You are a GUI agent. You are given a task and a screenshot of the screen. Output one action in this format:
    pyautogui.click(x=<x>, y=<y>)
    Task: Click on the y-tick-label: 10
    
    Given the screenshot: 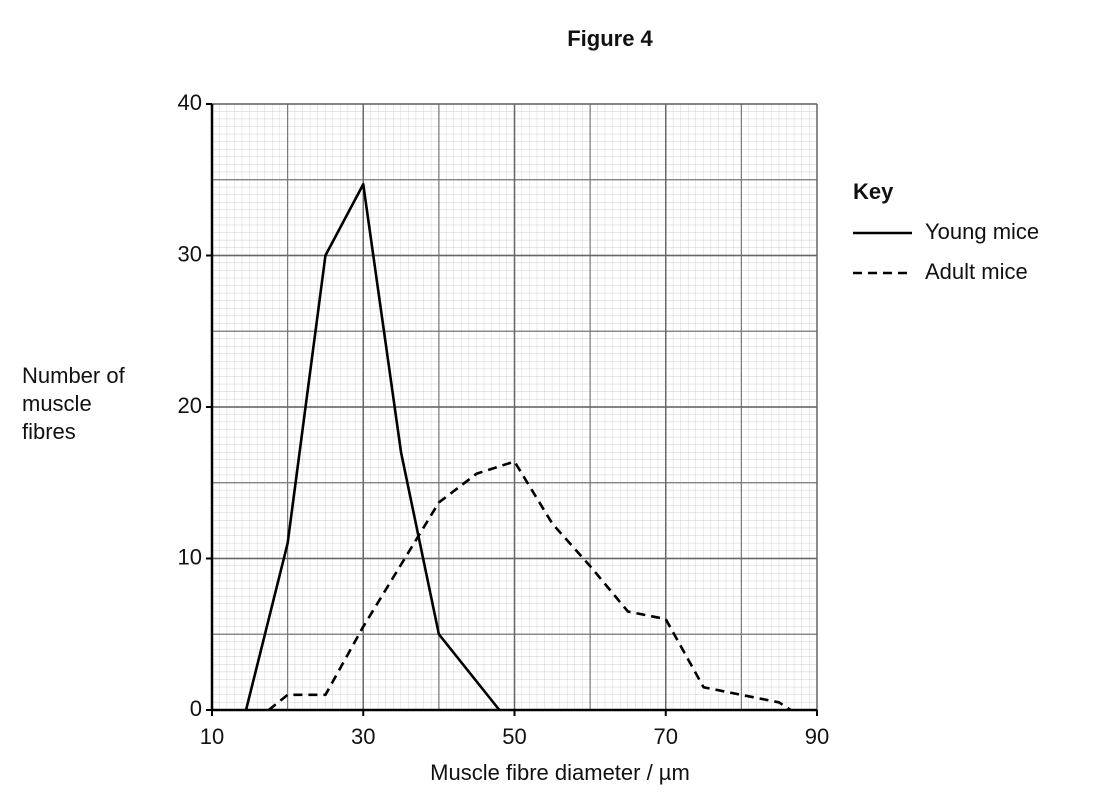 What is the action you would take?
    pyautogui.click(x=190, y=556)
    